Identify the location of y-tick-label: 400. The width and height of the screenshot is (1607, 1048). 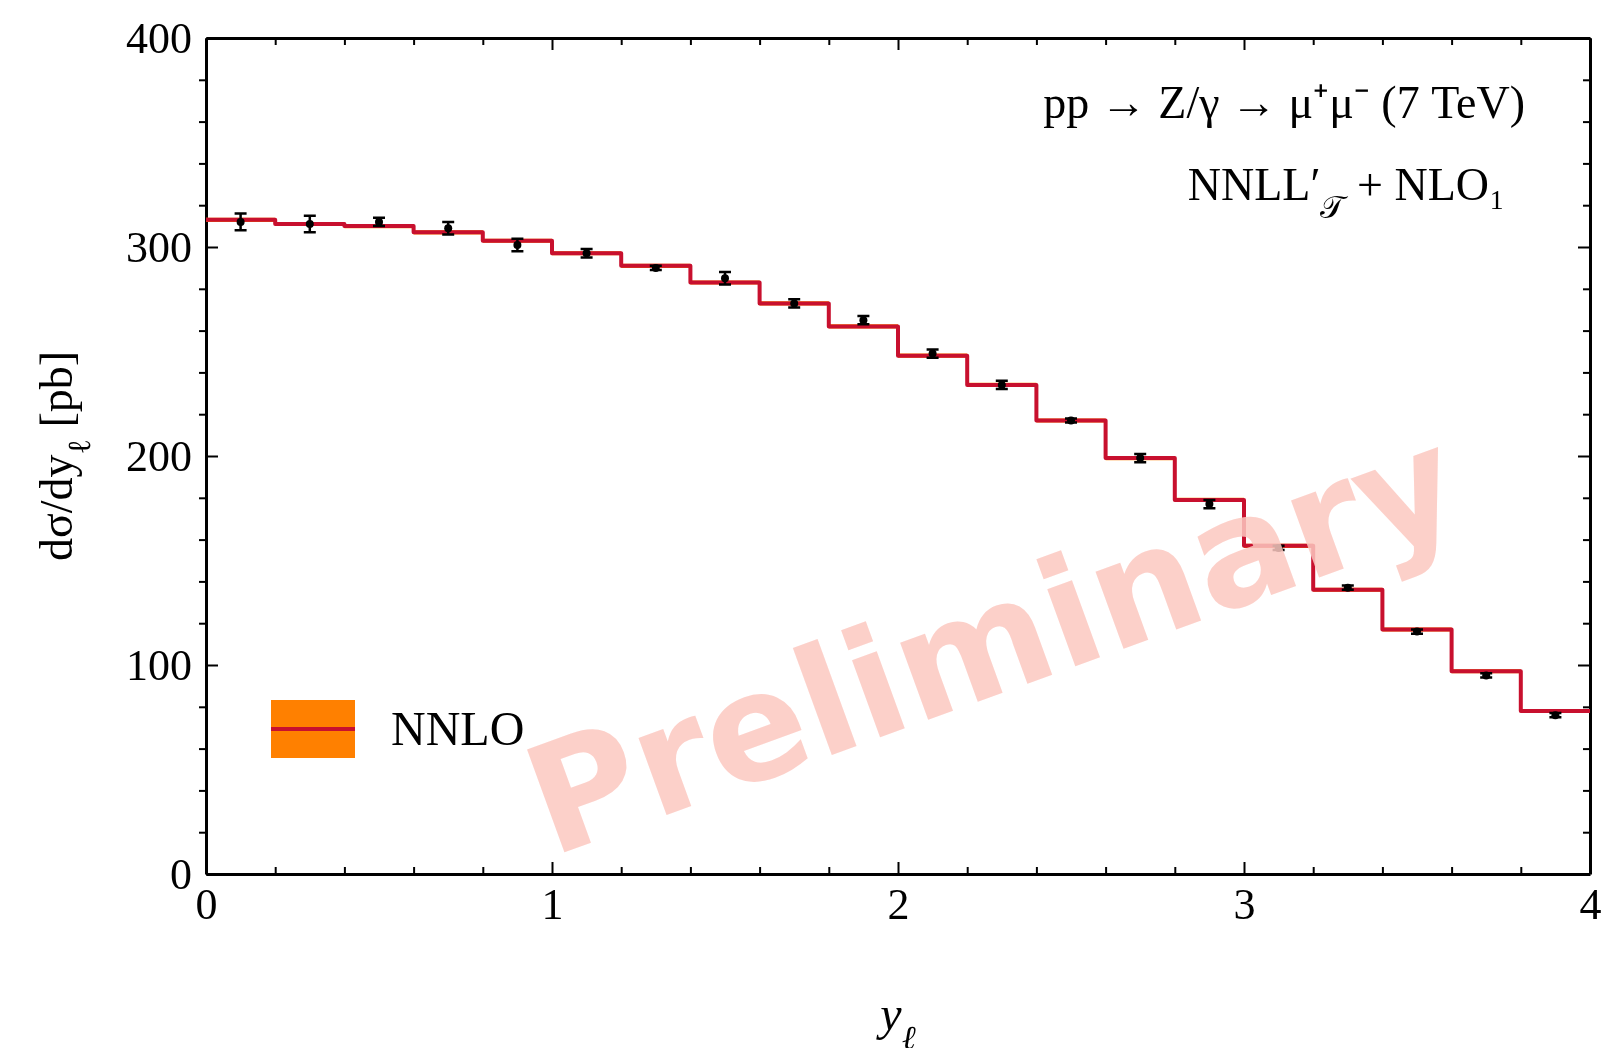
(159, 38).